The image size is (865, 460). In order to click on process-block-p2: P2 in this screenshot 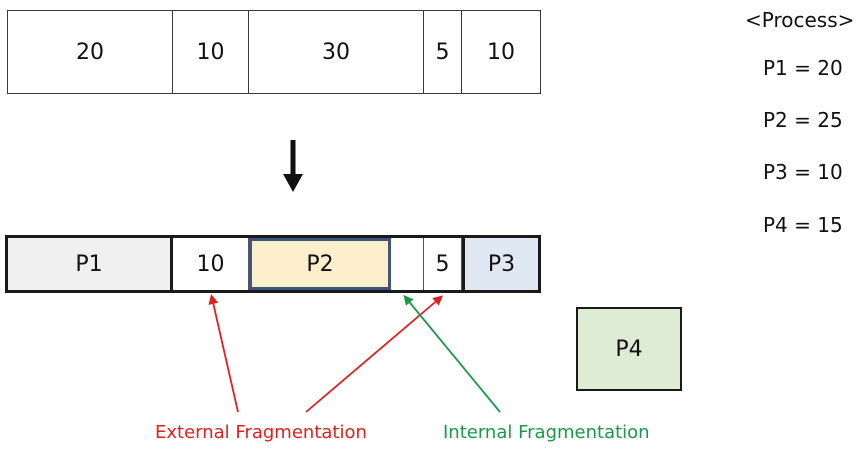, I will do `click(320, 264)`.